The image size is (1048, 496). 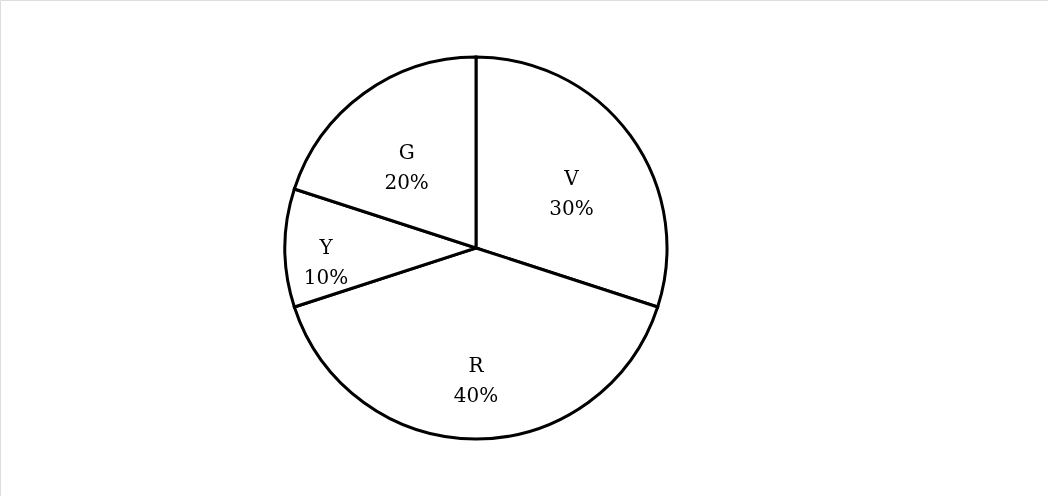 I want to click on data-label: 30%, so click(x=571, y=207).